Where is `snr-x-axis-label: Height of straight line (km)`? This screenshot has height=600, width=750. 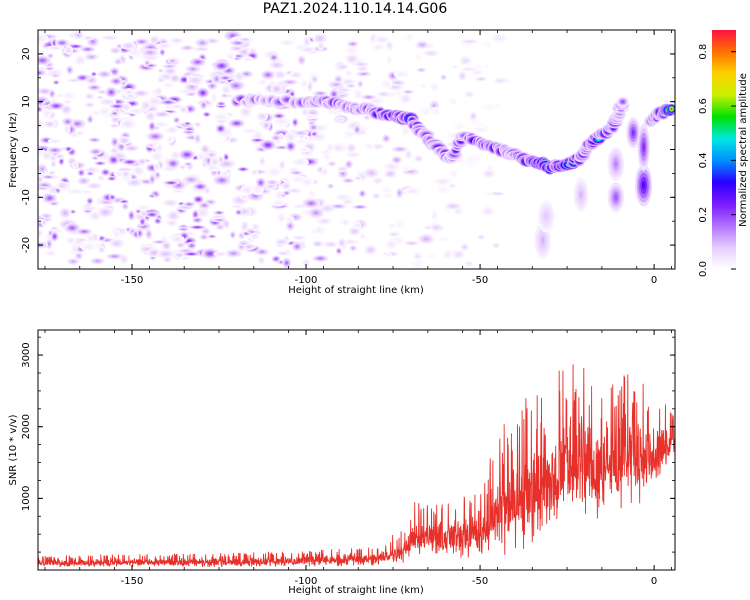 snr-x-axis-label: Height of straight line (km) is located at coordinates (356, 590).